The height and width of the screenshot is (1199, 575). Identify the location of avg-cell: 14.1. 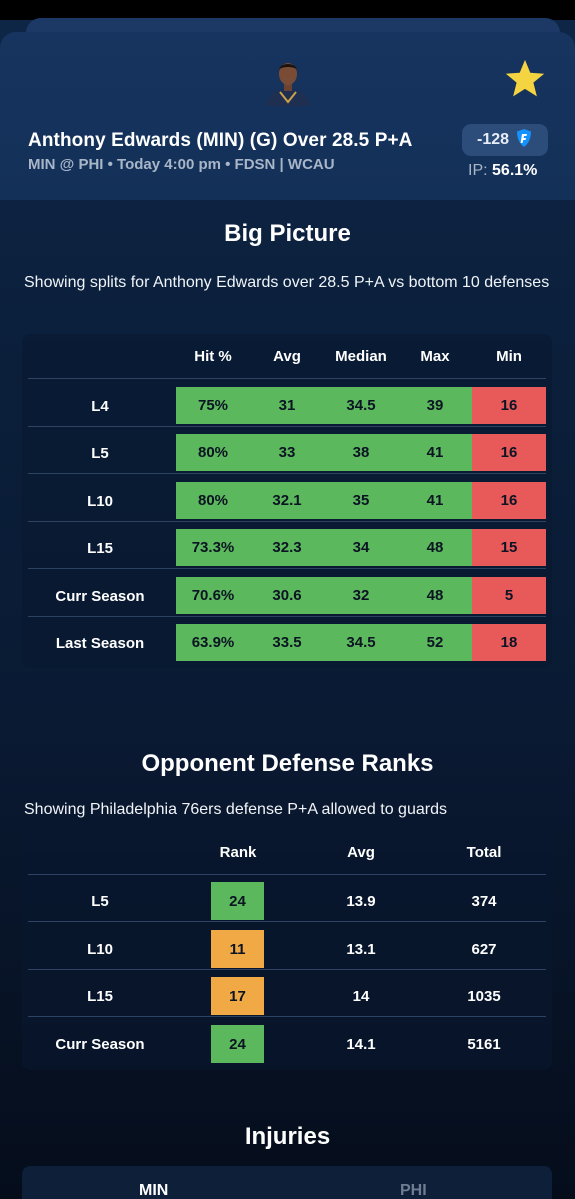
(361, 1044).